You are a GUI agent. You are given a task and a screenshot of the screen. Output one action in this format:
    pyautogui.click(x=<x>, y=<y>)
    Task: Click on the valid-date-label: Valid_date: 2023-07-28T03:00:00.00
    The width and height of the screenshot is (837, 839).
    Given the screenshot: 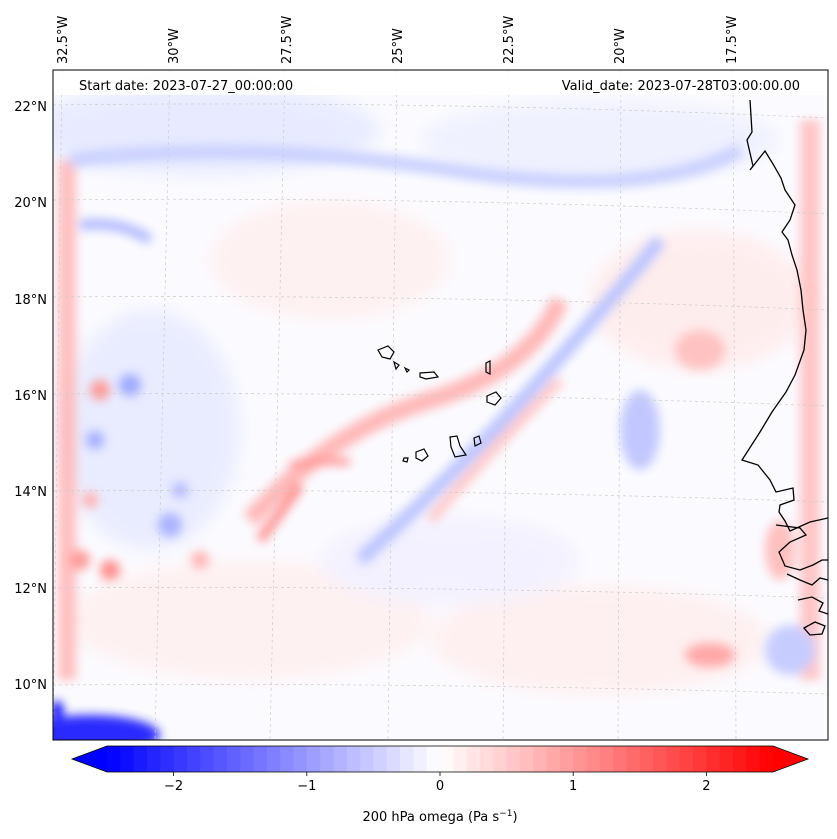 What is the action you would take?
    pyautogui.click(x=681, y=86)
    